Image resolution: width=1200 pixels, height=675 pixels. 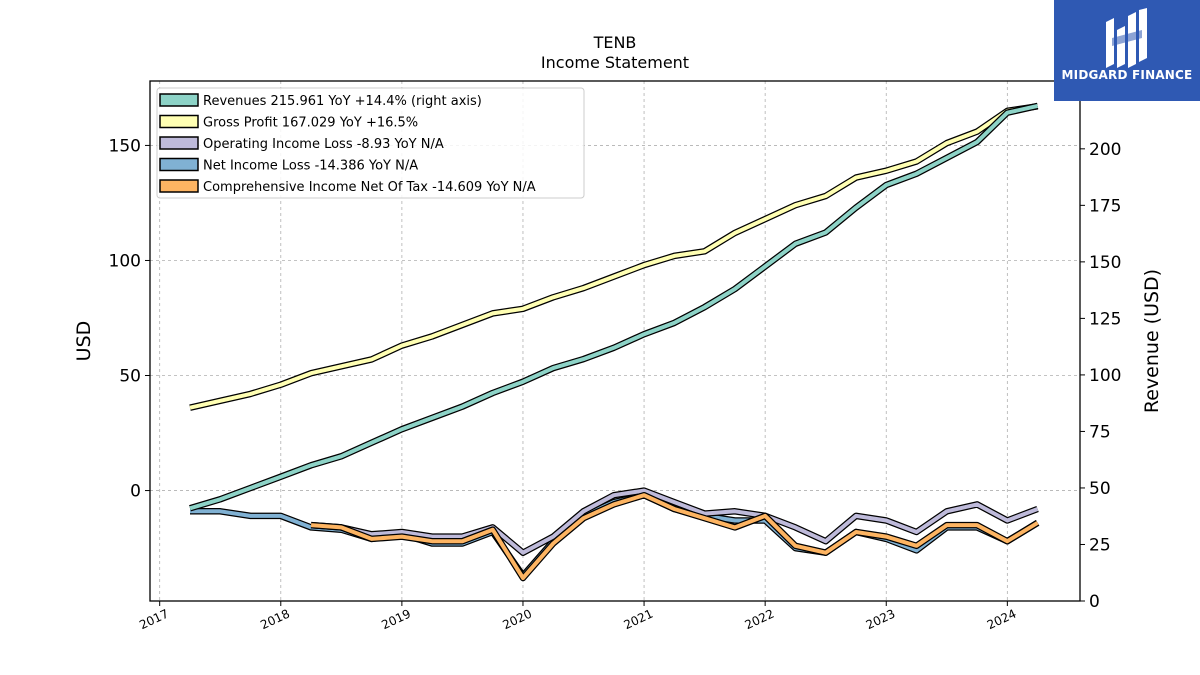 What do you see at coordinates (1100, 432) in the screenshot?
I see `y2-tick-label: 75` at bounding box center [1100, 432].